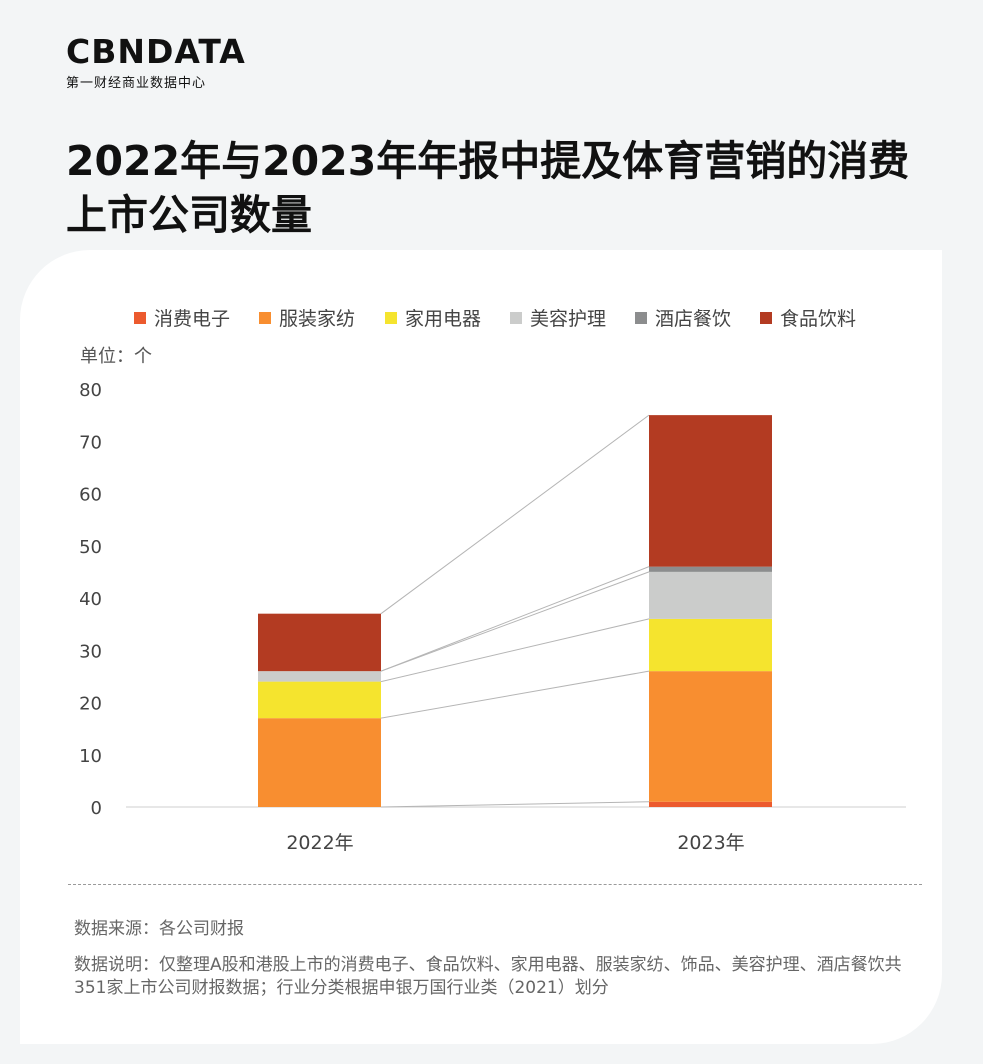 The height and width of the screenshot is (1064, 983). Describe the element at coordinates (495, 884) in the screenshot. I see `divider` at that location.